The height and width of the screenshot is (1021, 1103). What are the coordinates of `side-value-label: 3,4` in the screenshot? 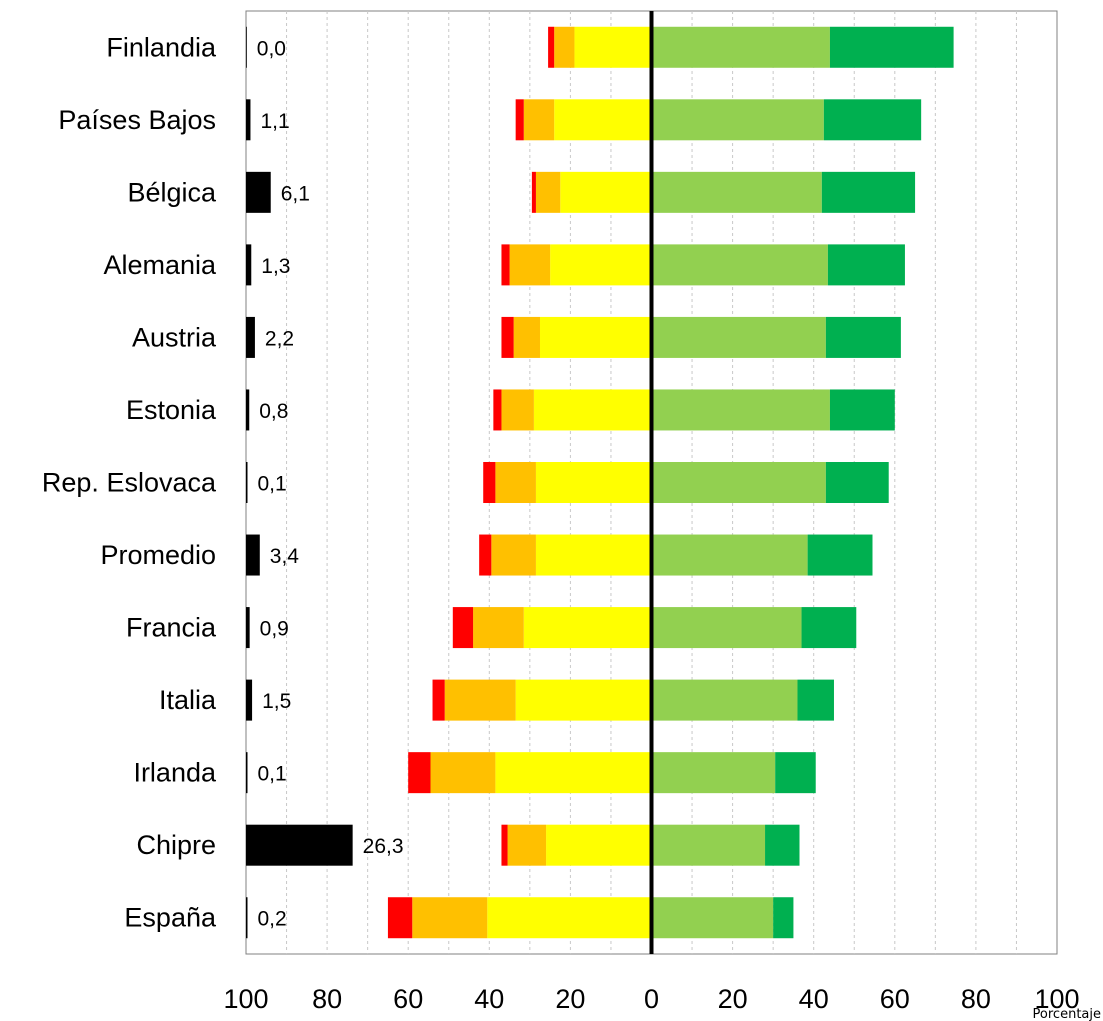 It's located at (285, 556).